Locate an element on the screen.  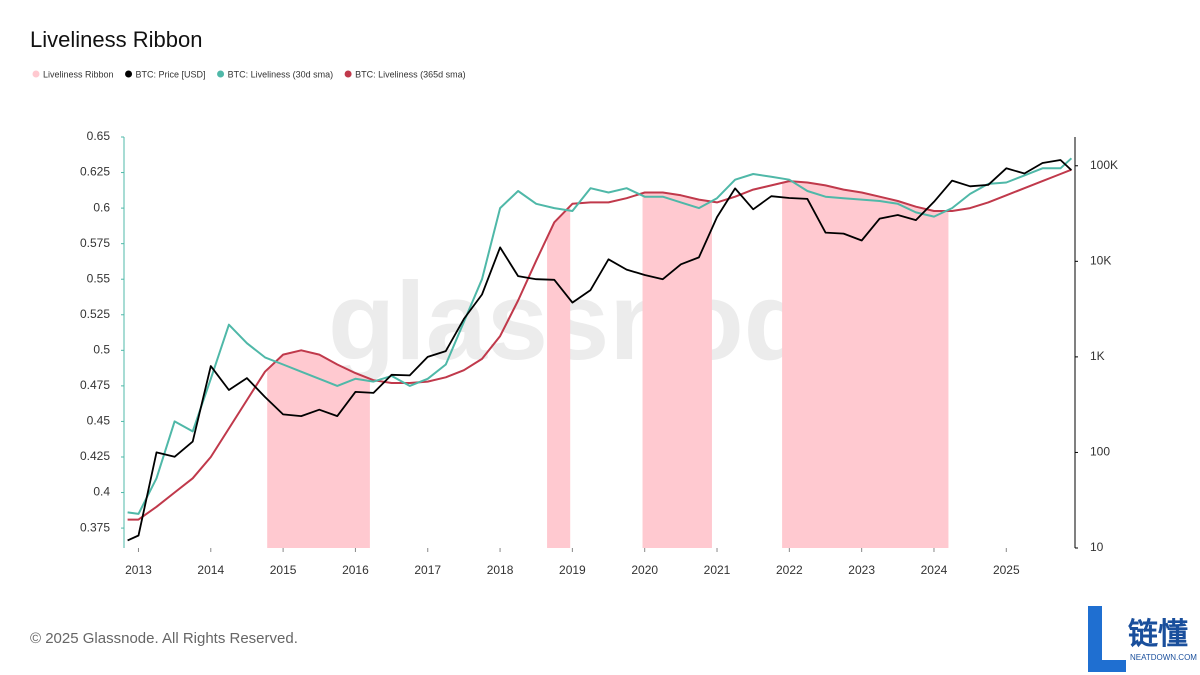
x-tick-label: 2016 is located at coordinates (355, 570).